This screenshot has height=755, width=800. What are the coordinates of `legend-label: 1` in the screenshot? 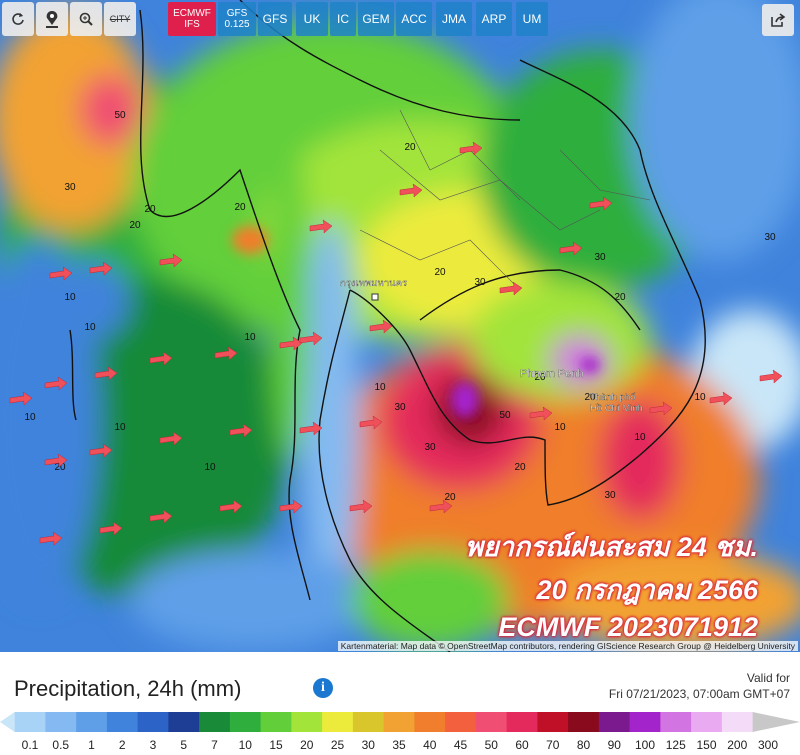 It's located at (91, 745).